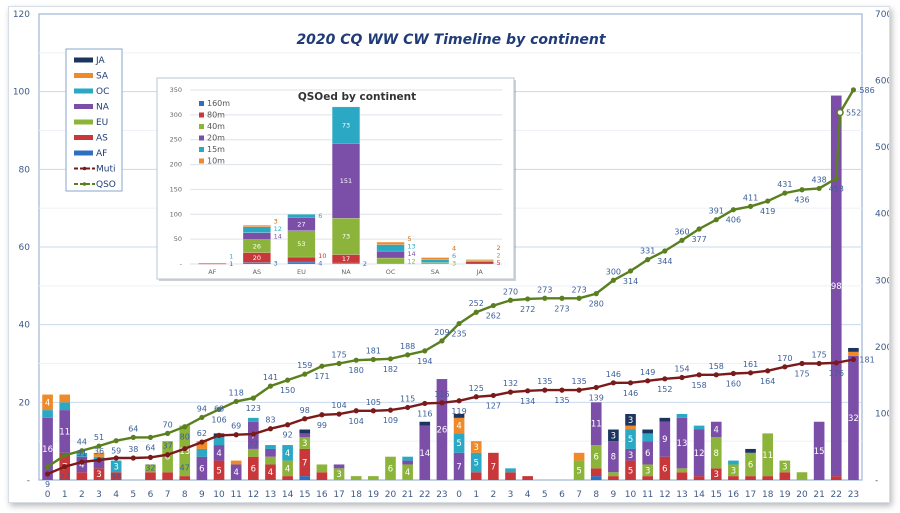  Describe the element at coordinates (83, 122) in the screenshot. I see `legend-swatch-eu` at that location.